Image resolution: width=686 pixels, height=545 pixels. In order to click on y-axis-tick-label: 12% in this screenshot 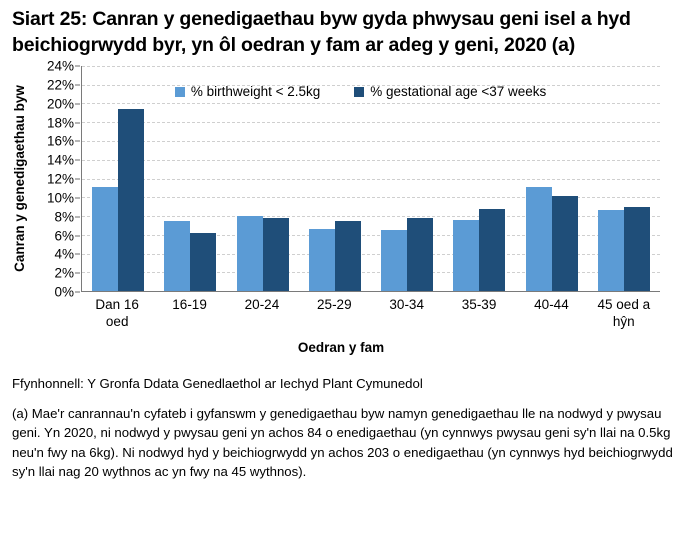, I will do `click(60, 179)`.